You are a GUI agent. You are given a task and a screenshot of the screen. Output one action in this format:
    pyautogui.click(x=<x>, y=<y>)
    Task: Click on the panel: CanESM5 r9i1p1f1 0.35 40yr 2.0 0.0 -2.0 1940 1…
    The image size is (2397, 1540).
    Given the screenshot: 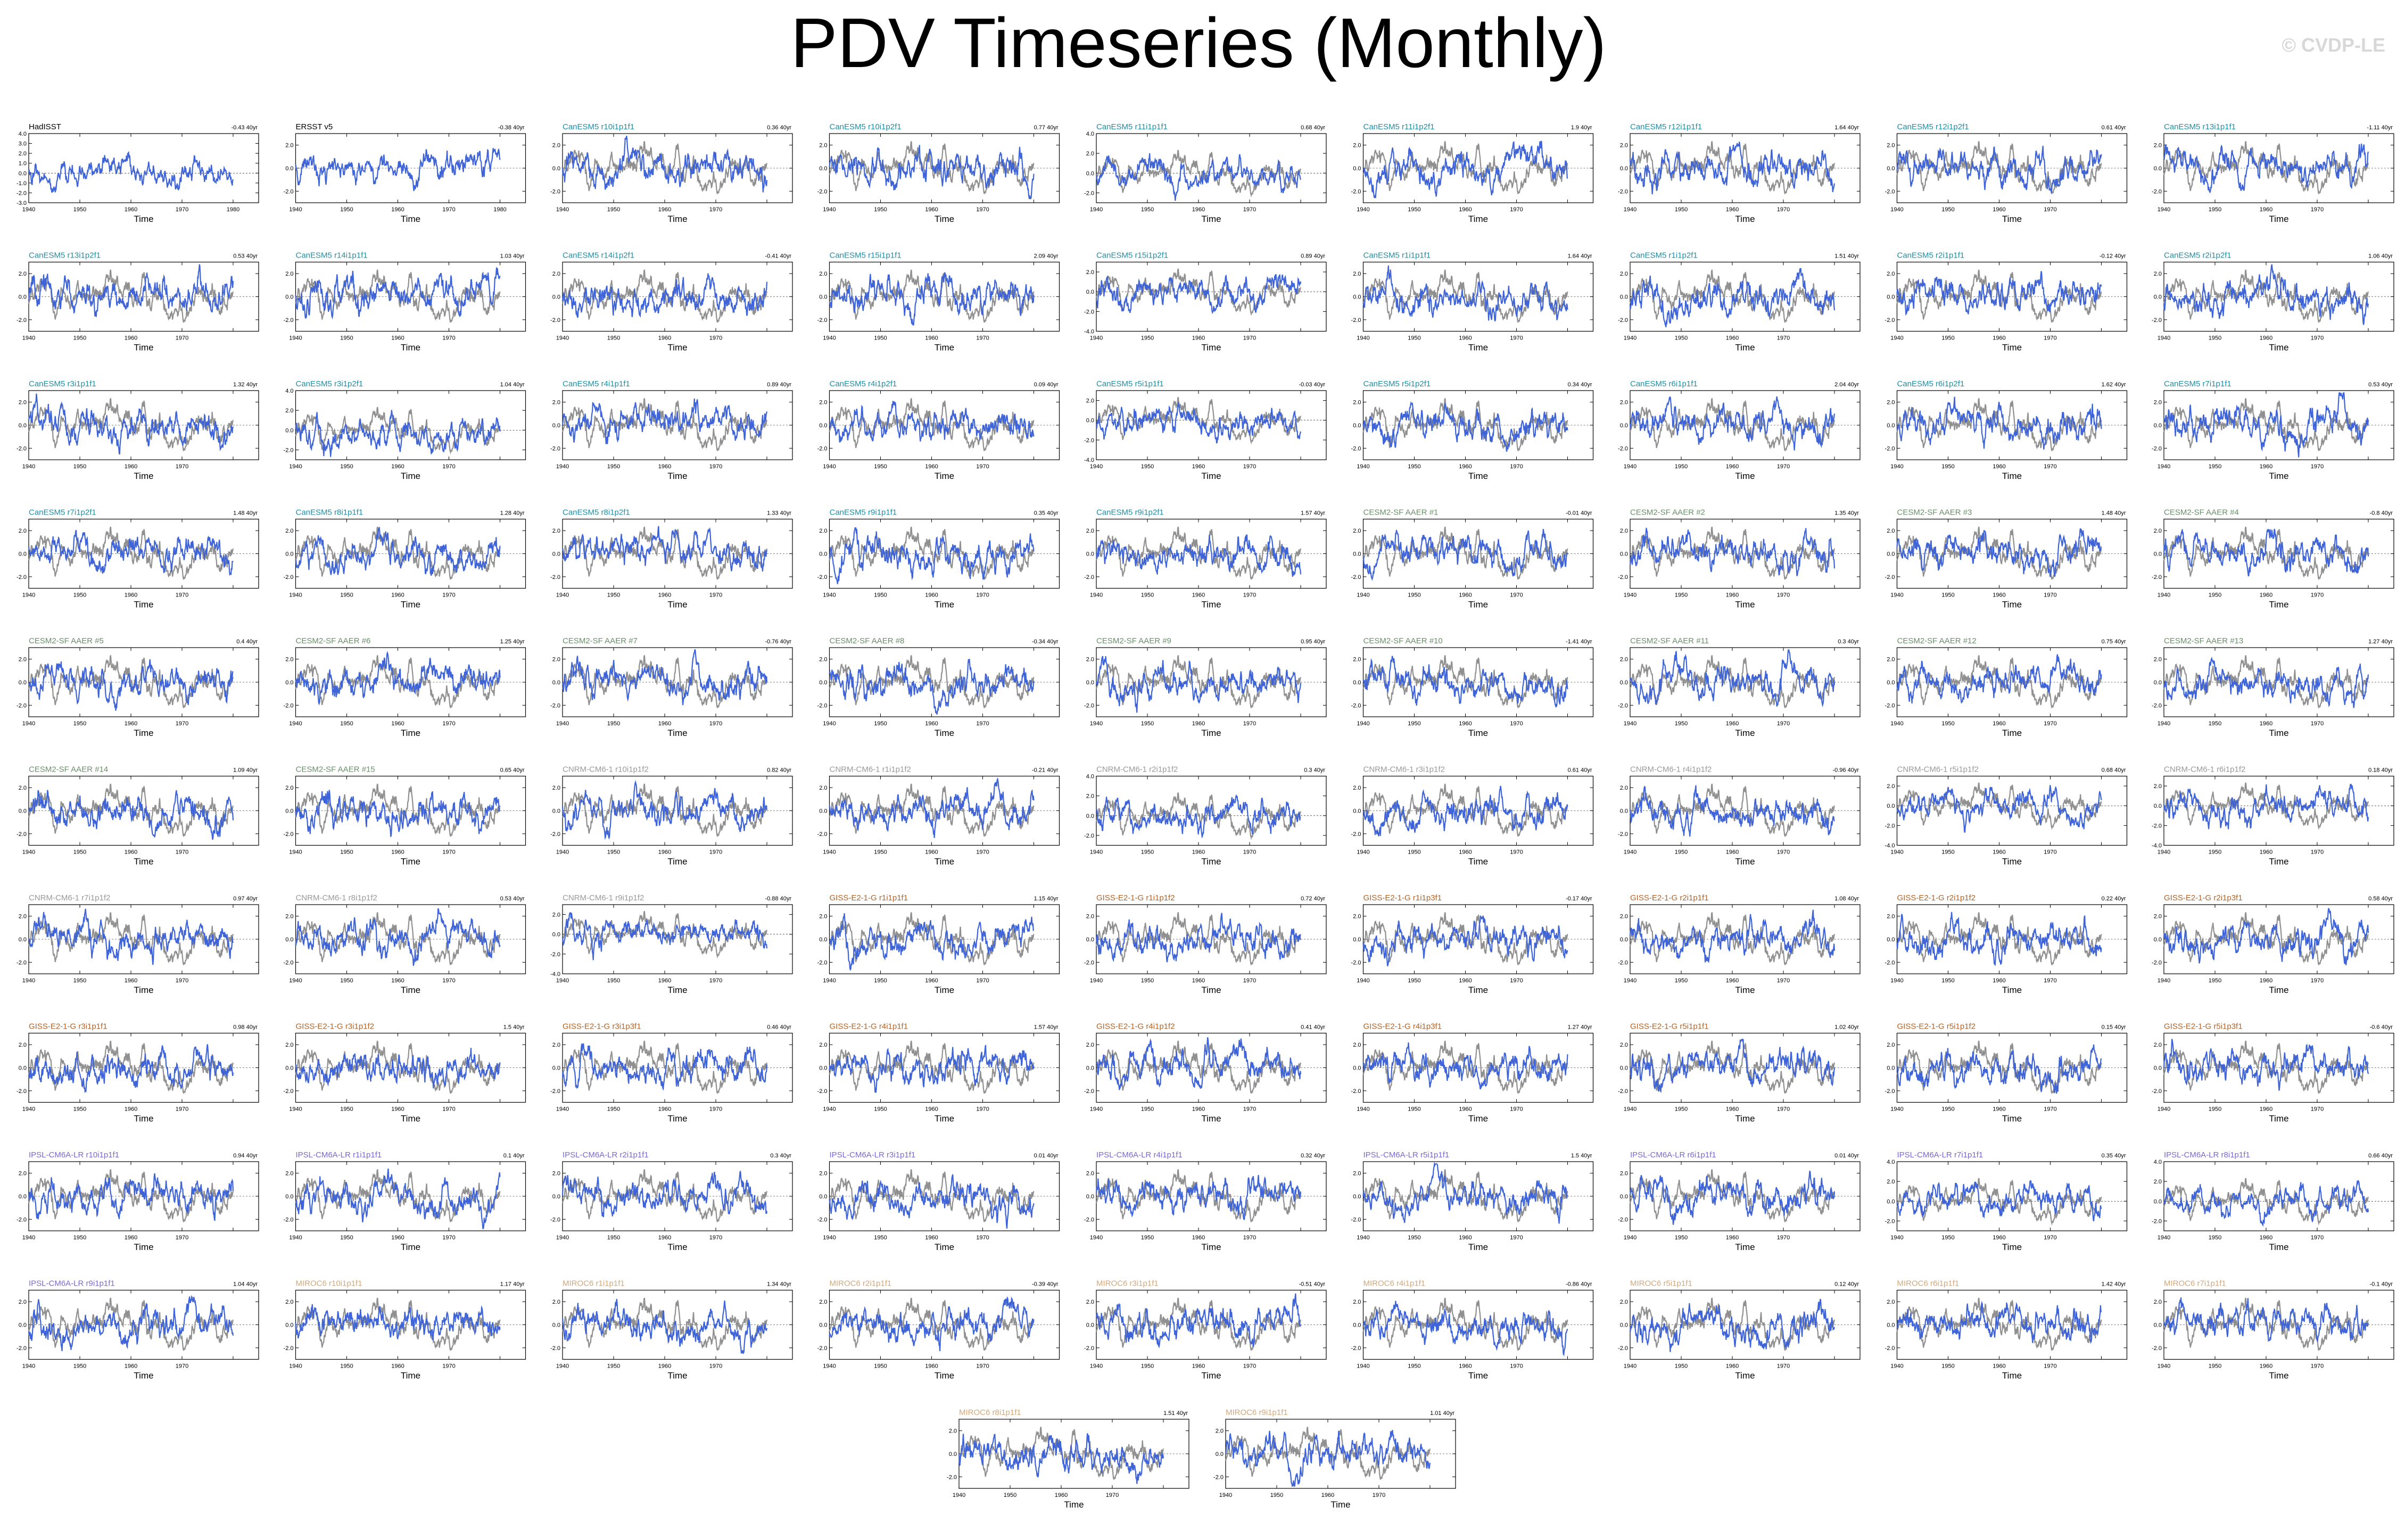 What is the action you would take?
    pyautogui.click(x=938, y=559)
    